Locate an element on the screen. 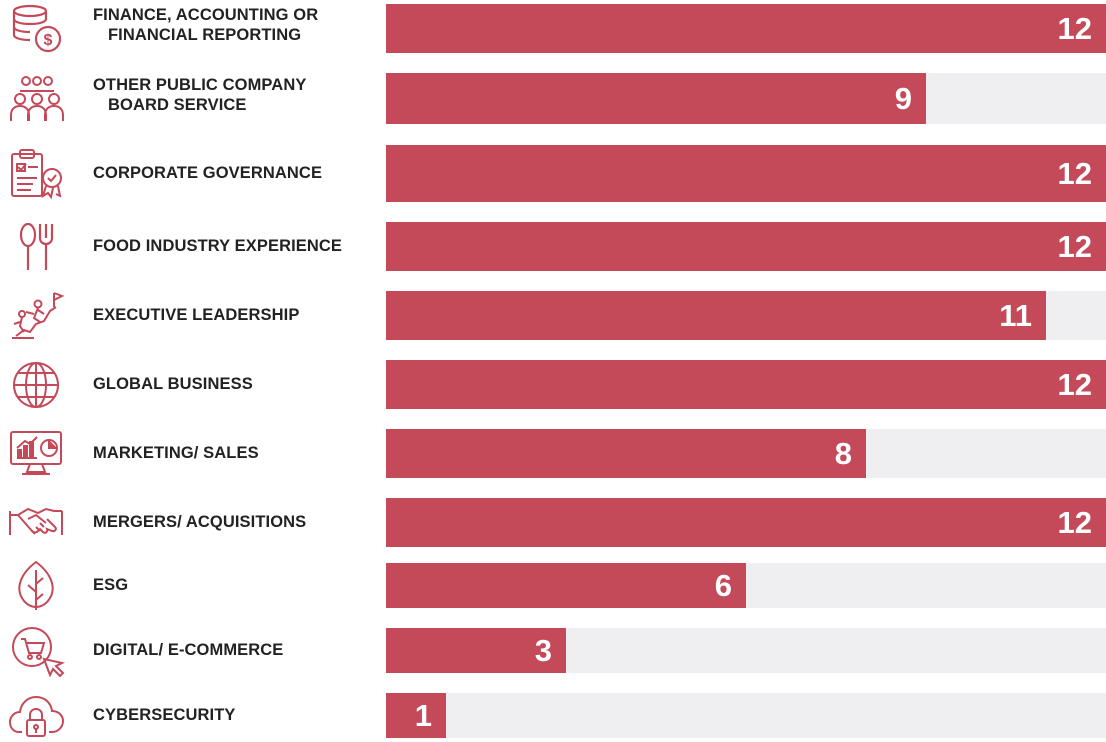 Image resolution: width=1106 pixels, height=742 pixels. bar: 9 is located at coordinates (656, 98).